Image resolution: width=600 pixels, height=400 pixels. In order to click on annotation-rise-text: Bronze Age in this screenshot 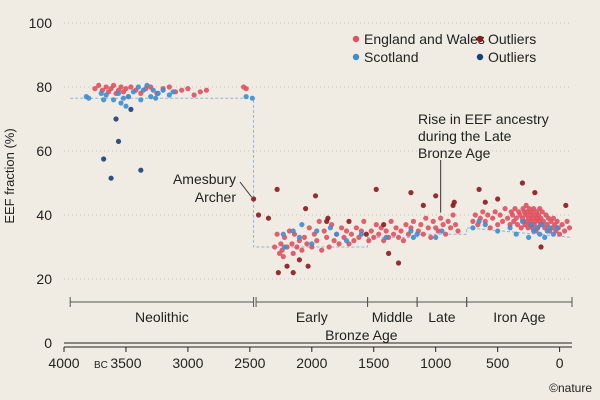, I will do `click(454, 153)`.